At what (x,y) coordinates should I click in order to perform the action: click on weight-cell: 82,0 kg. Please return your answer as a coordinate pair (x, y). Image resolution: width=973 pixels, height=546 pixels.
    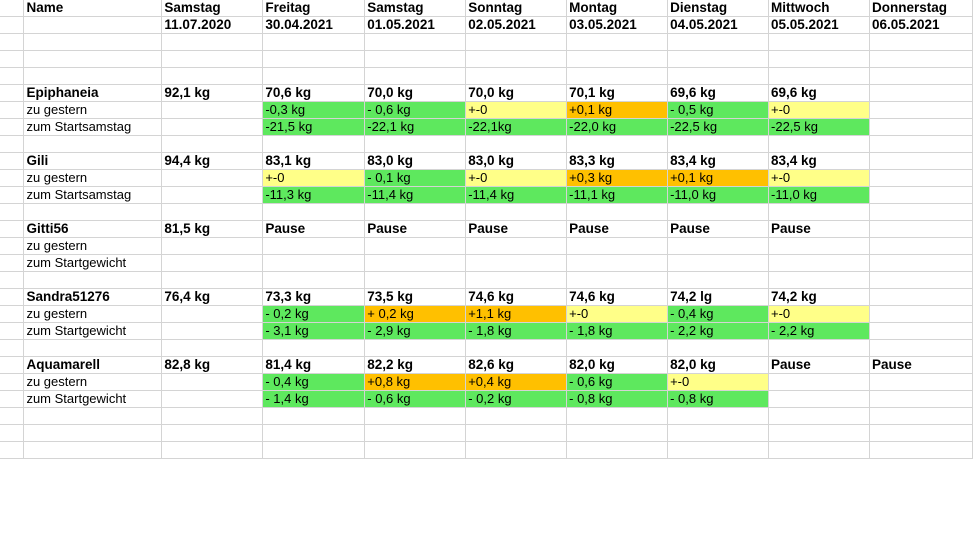
    Looking at the image, I should click on (617, 365).